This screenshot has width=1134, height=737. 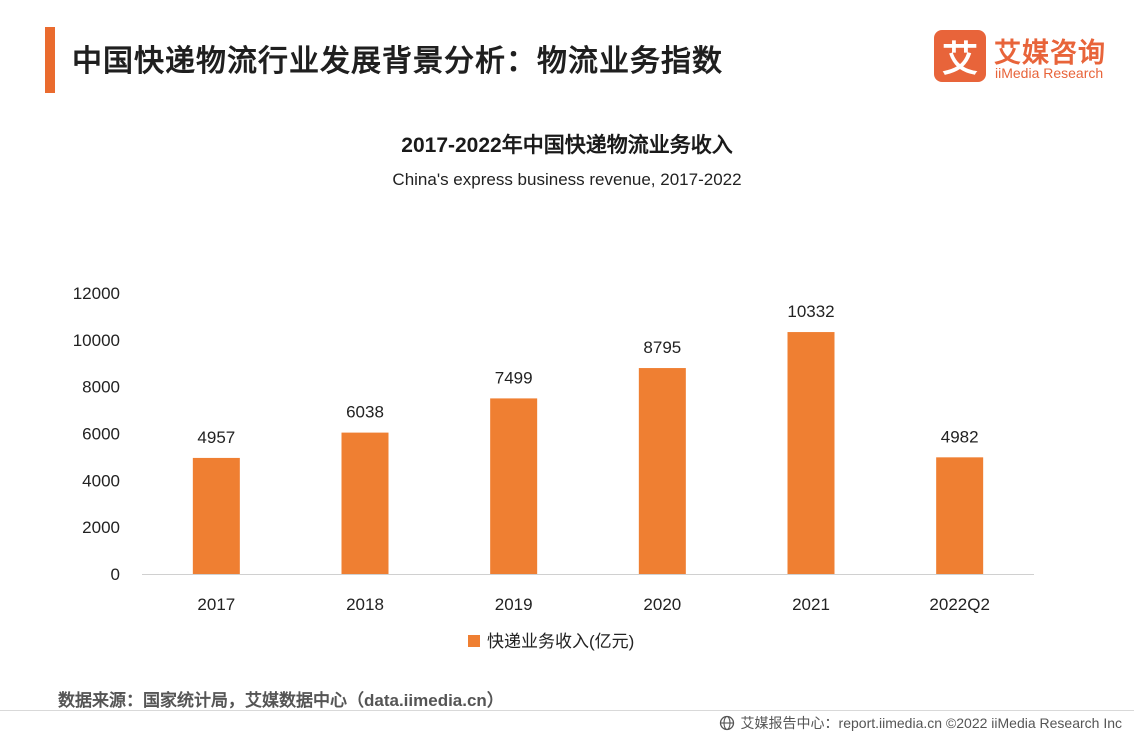 I want to click on legend-label: 快递业务收入(亿元), so click(x=560, y=641).